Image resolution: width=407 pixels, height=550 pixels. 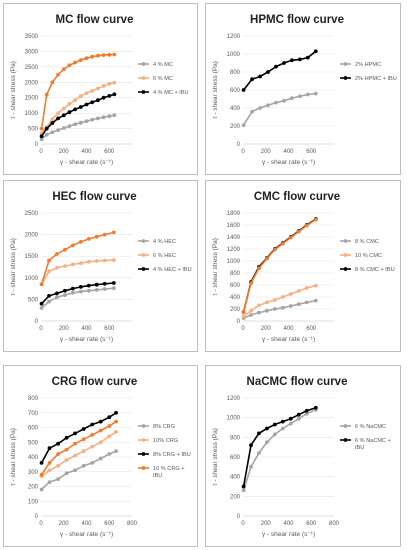 I want to click on hec-legend-marker, so click(x=143, y=269).